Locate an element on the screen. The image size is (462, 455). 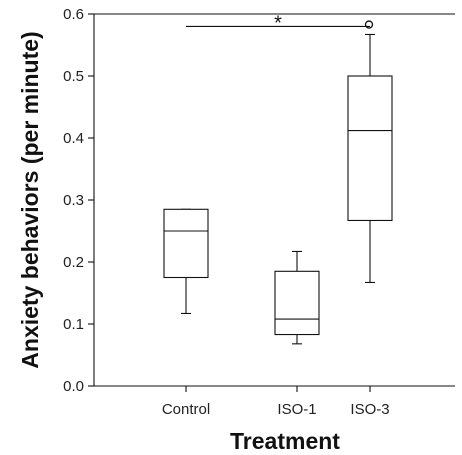
x-tick-label: ISO-1 is located at coordinates (296, 409).